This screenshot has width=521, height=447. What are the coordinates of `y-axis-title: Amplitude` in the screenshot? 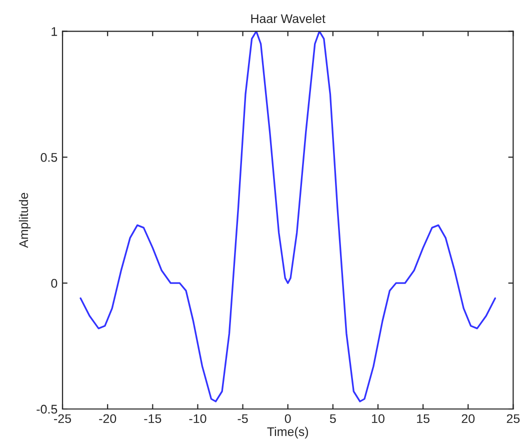 It's located at (24, 220).